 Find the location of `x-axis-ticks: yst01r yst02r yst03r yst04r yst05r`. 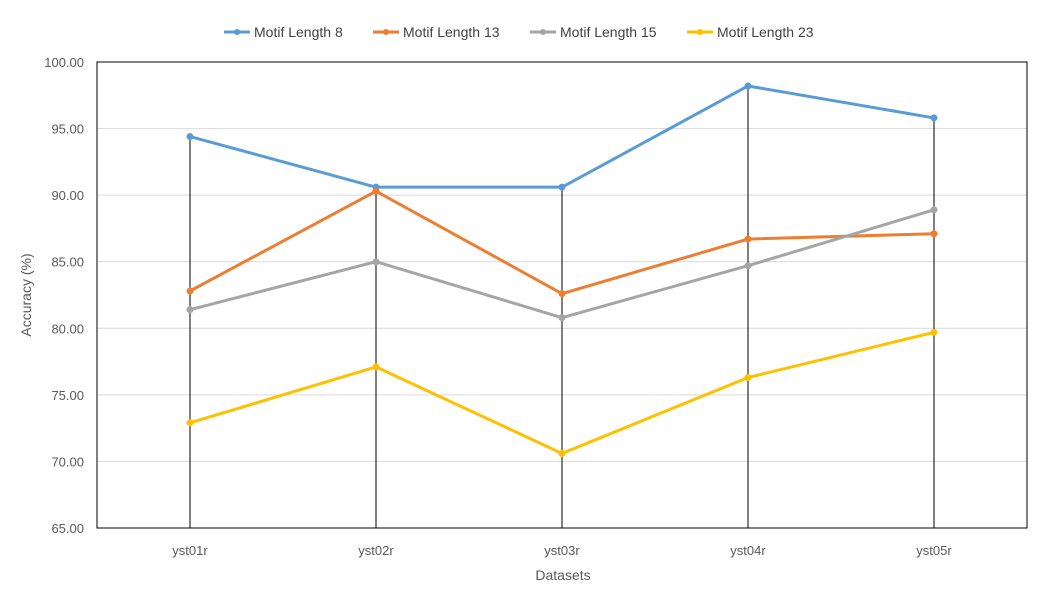

x-axis-ticks: yst01r yst02r yst03r yst04r yst05r is located at coordinates (562, 550).